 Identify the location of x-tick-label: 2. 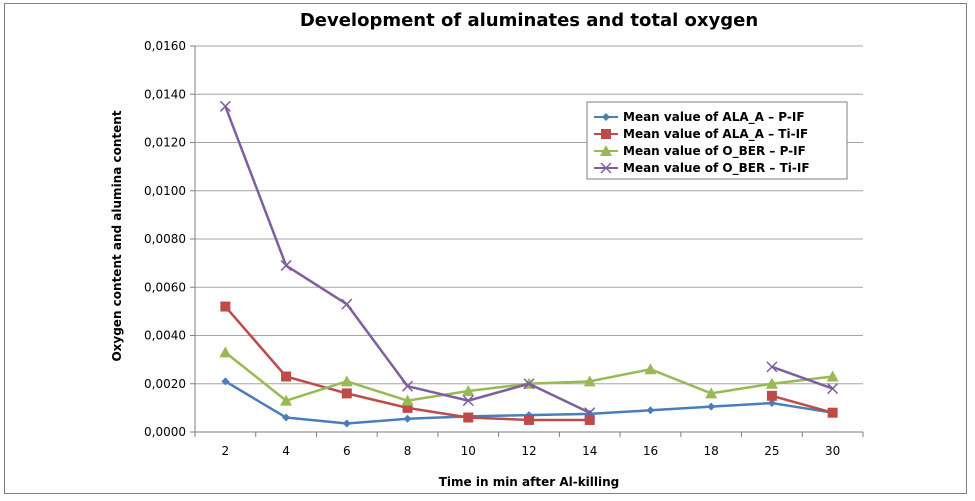
(226, 451).